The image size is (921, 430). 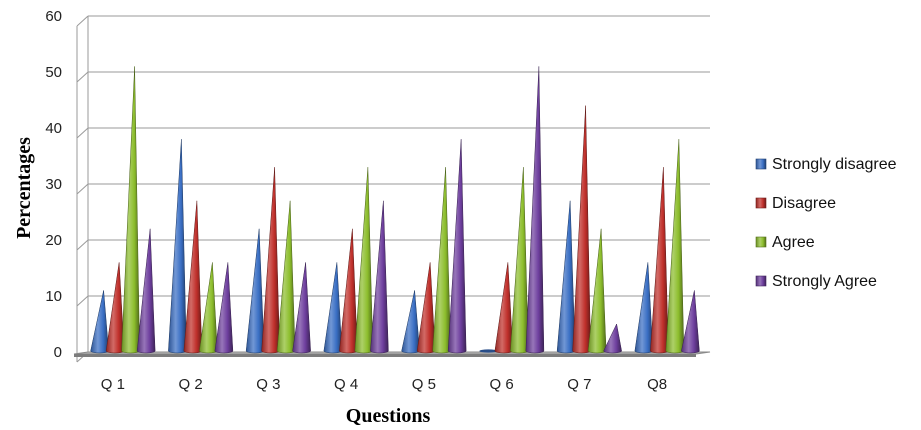 I want to click on legend-label: Strongly Agree, so click(x=824, y=281).